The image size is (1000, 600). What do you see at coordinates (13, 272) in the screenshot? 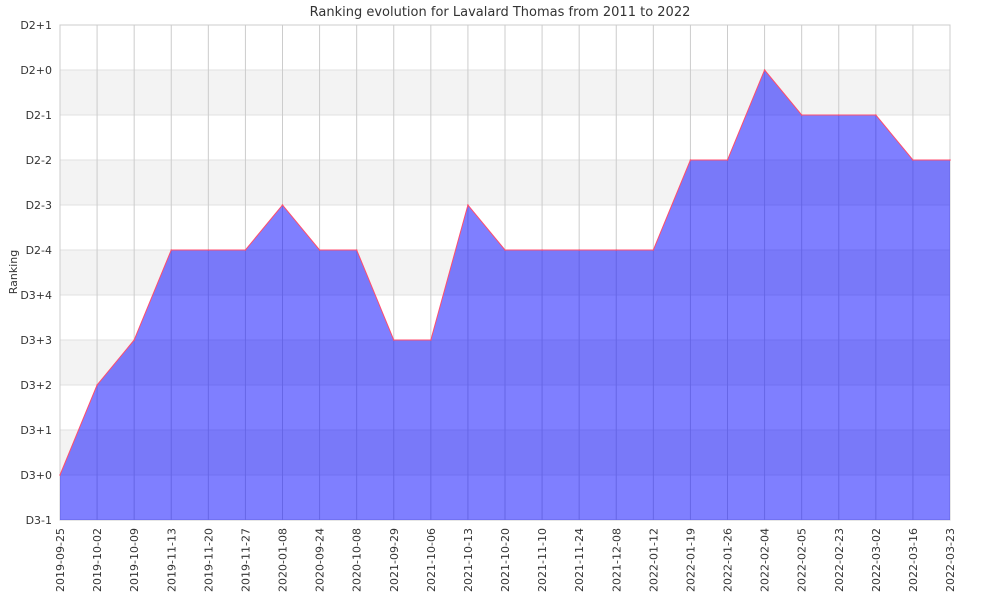
I see `y-axis-label: Ranking` at bounding box center [13, 272].